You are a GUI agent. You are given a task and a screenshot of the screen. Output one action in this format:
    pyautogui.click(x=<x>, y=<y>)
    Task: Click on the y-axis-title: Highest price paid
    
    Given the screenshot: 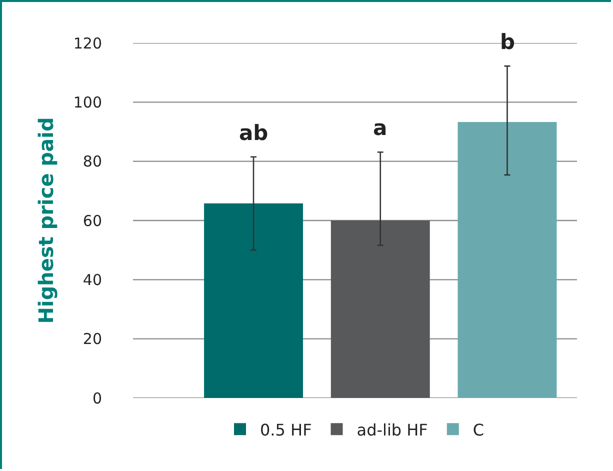 What is the action you would take?
    pyautogui.click(x=46, y=220)
    